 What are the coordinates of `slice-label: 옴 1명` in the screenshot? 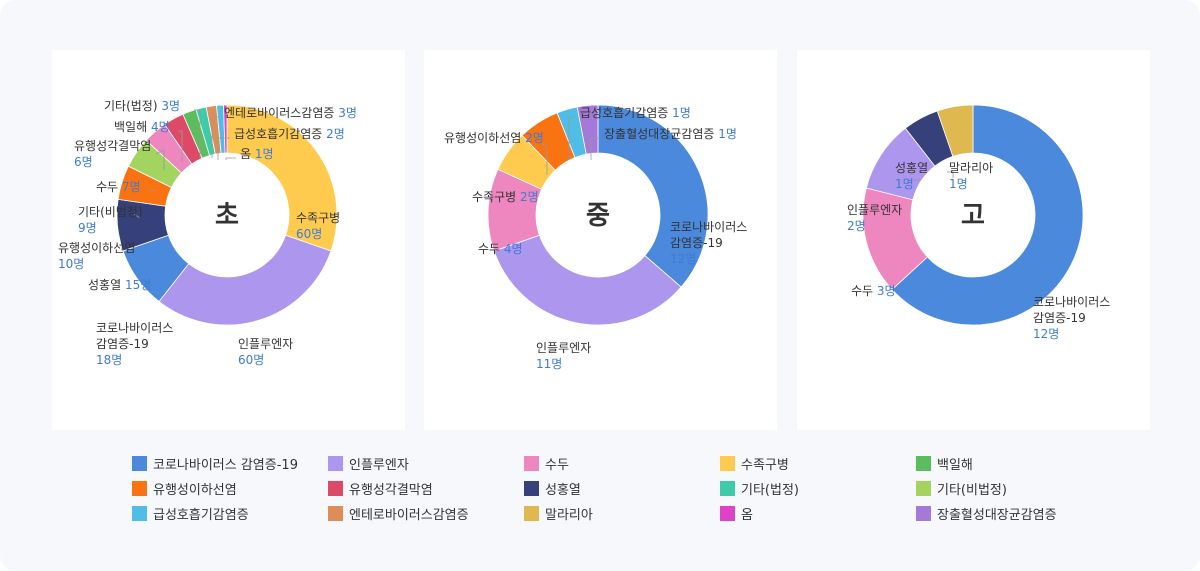 It's located at (257, 154).